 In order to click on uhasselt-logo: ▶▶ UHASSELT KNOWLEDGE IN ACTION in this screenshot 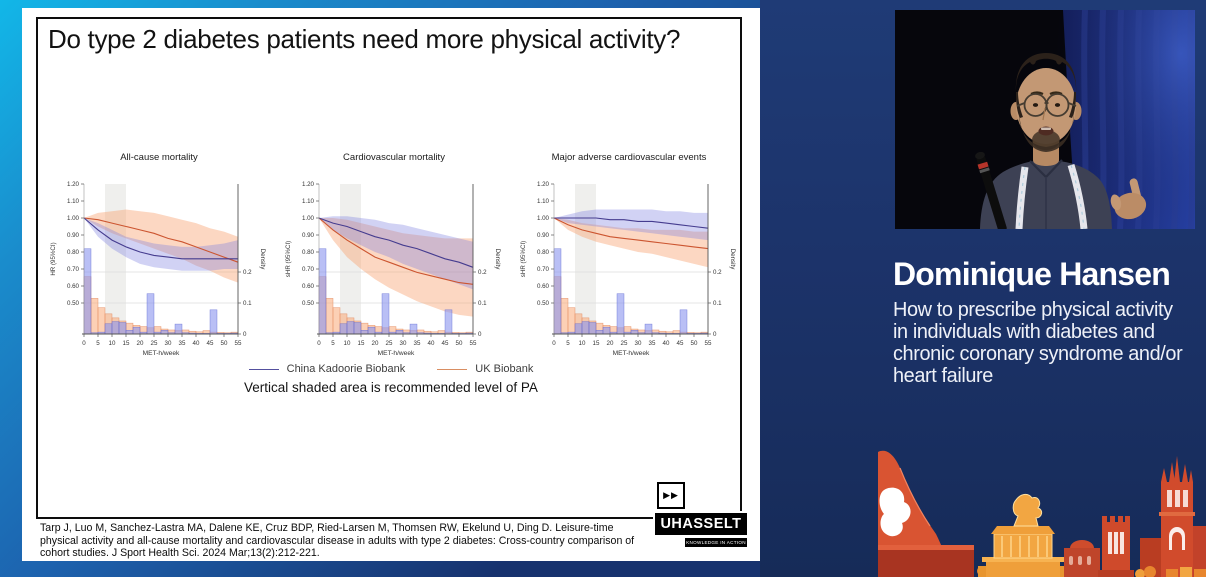, I will do `click(701, 514)`.